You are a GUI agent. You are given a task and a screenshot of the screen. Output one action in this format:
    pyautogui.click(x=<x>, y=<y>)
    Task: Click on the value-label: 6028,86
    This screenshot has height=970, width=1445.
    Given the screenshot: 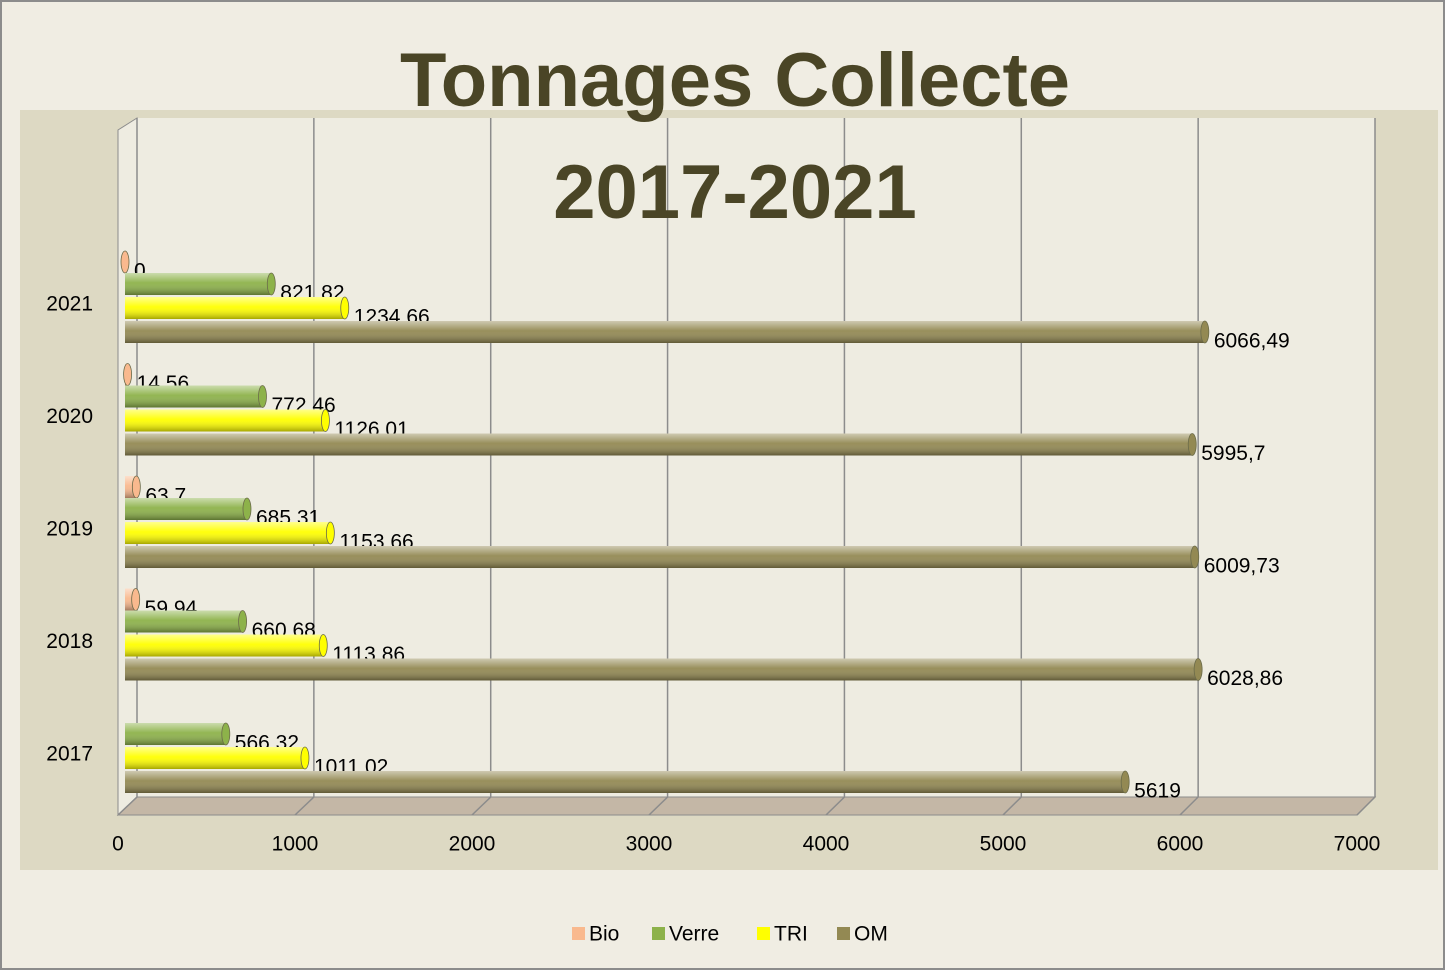 What is the action you would take?
    pyautogui.click(x=1245, y=678)
    